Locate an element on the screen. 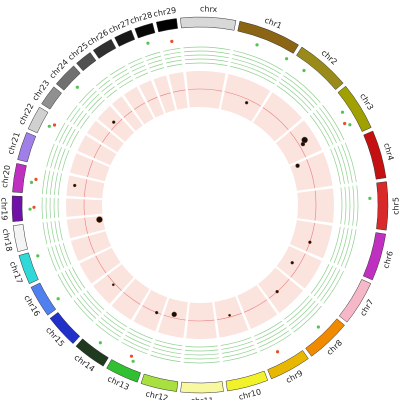 Image resolution: width=400 pixels, height=404 pixels. chromosome-label: chr11 is located at coordinates (202, 398).